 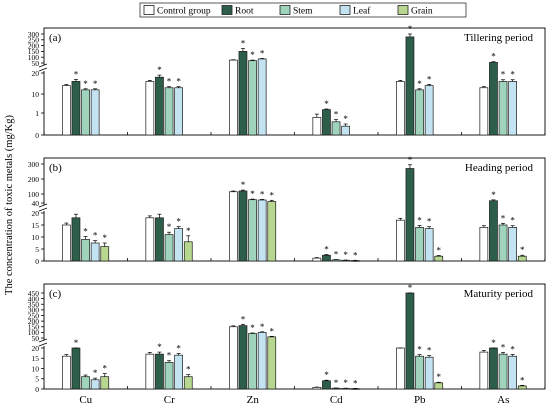 What do you see at coordinates (499, 294) in the screenshot?
I see `panel-title: Maturity period` at bounding box center [499, 294].